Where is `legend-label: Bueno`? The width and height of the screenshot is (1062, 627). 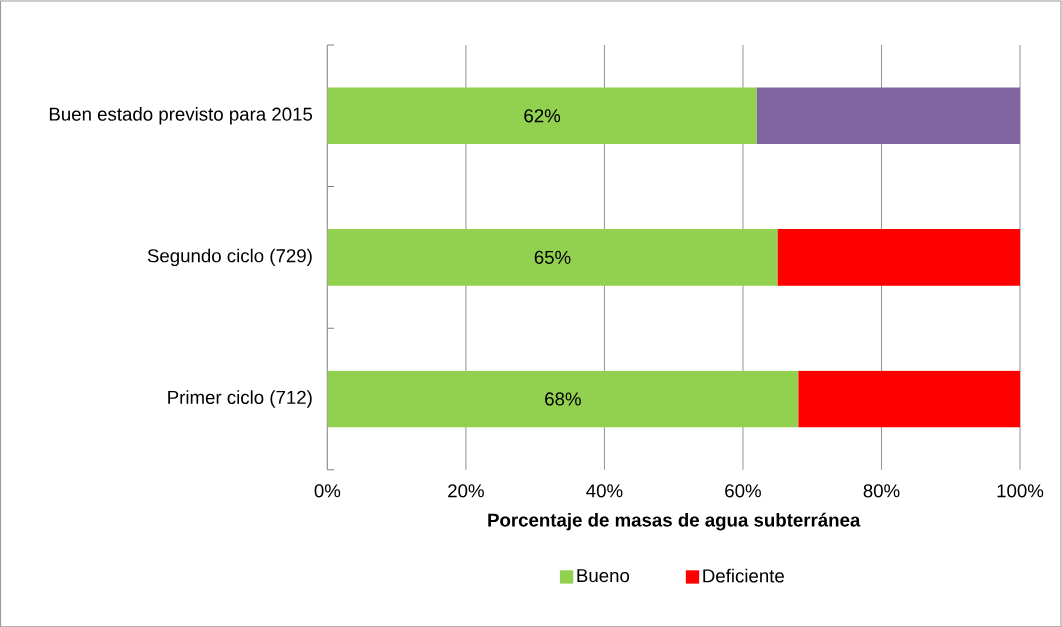 legend-label: Bueno is located at coordinates (603, 576).